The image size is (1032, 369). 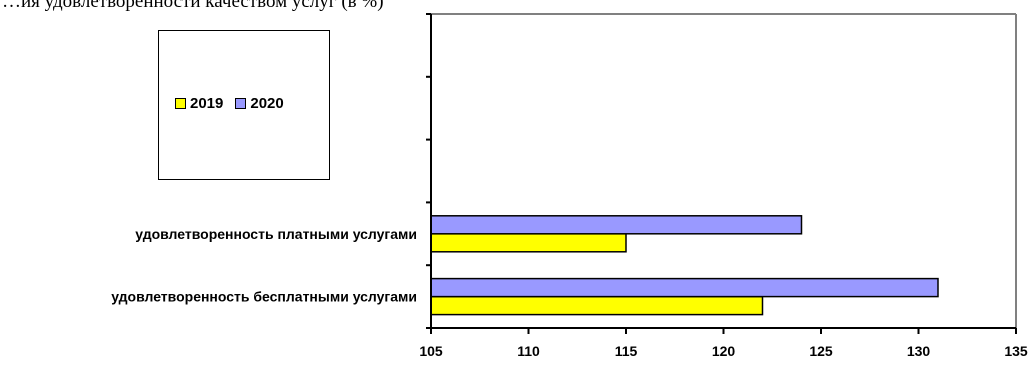 I want to click on chart-legend: 2019 2020, so click(x=244, y=105).